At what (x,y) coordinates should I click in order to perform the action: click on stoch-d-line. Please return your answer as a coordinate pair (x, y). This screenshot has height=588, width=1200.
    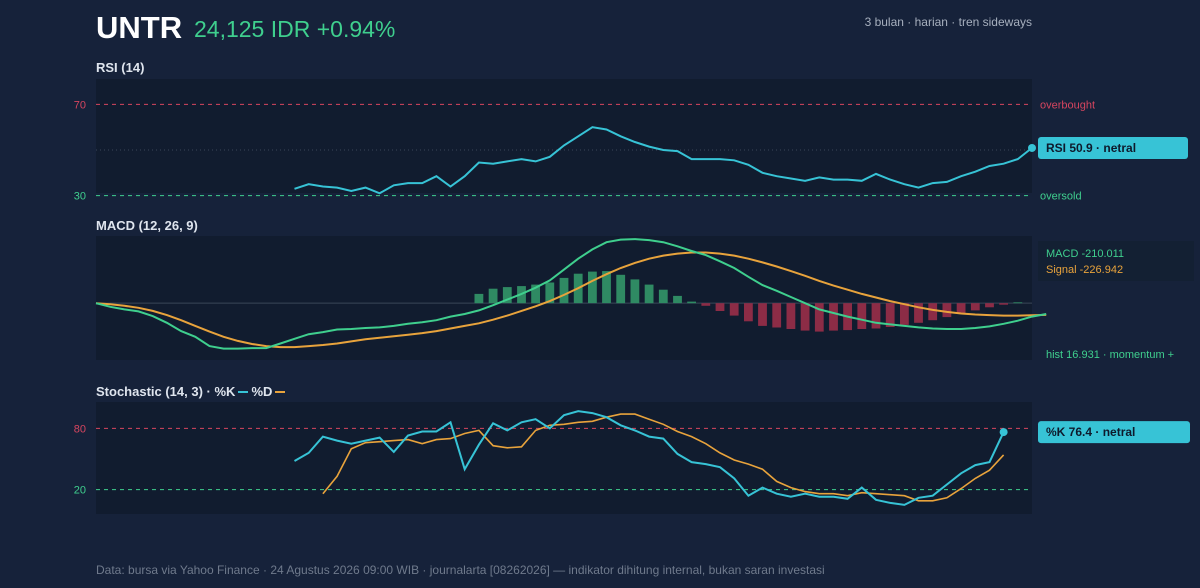
    Looking at the image, I should click on (663, 457).